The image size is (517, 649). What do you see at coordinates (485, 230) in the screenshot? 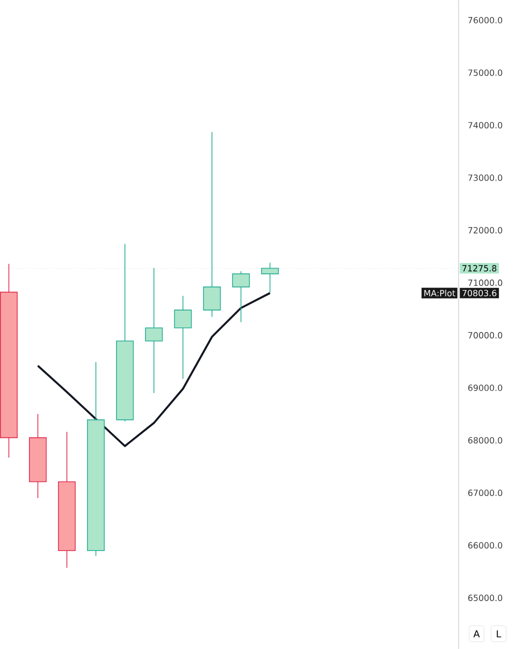
I see `y-tick-label: 72000.0` at bounding box center [485, 230].